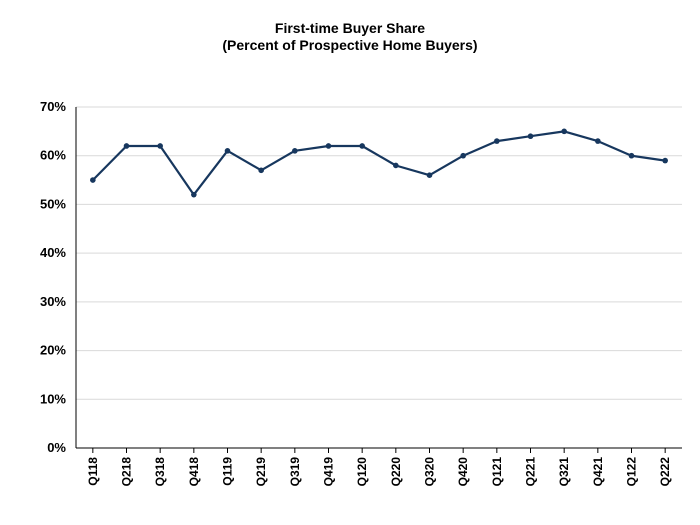 The image size is (700, 525). I want to click on x-tick-label: Q320, so click(430, 472).